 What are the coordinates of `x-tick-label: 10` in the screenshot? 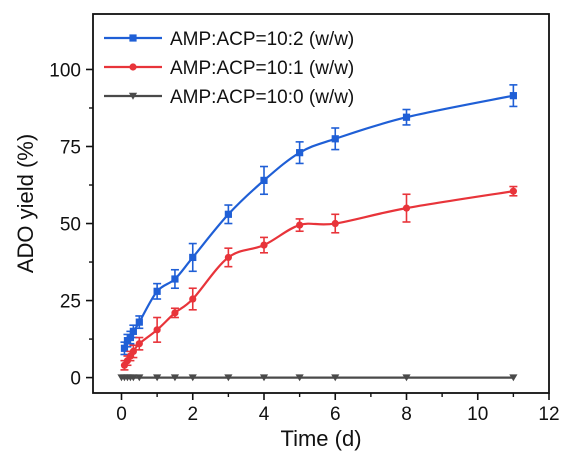 It's located at (477, 414).